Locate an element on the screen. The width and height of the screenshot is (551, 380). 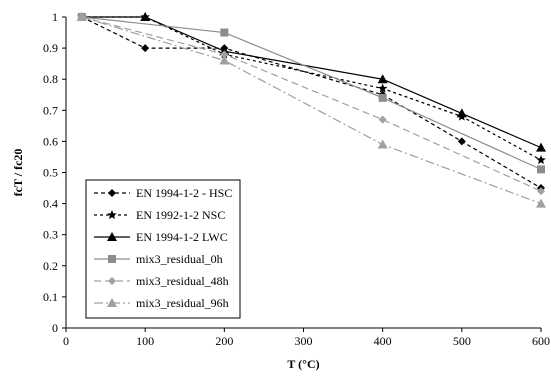
y-tick-label: 0.6 is located at coordinates (50, 141).